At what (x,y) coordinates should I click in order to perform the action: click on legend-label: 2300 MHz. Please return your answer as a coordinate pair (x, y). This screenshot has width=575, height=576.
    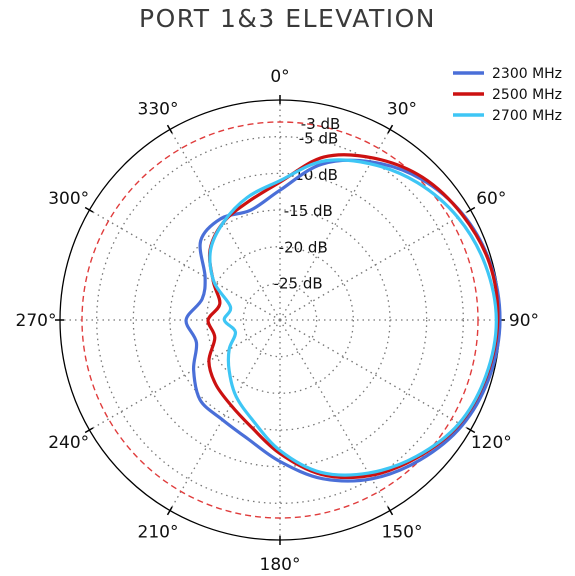
    Looking at the image, I should click on (527, 74).